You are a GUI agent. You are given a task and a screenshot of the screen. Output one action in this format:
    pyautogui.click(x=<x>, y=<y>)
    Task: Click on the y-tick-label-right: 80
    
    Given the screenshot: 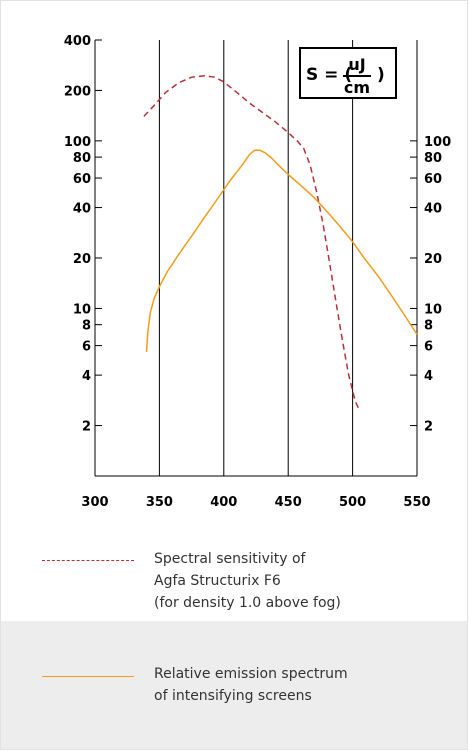 What is the action you would take?
    pyautogui.click(x=433, y=158)
    